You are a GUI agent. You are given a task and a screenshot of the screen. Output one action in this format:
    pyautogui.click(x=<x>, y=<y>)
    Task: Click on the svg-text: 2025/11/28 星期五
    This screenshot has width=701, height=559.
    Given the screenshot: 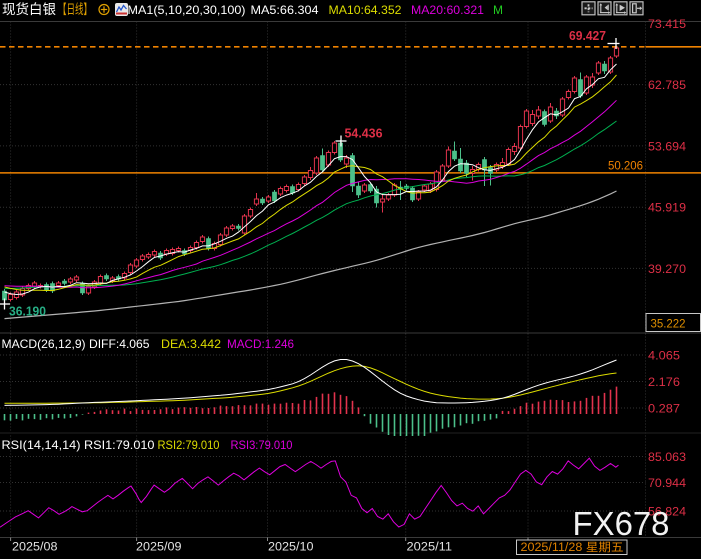 What is the action you would take?
    pyautogui.click(x=572, y=547)
    